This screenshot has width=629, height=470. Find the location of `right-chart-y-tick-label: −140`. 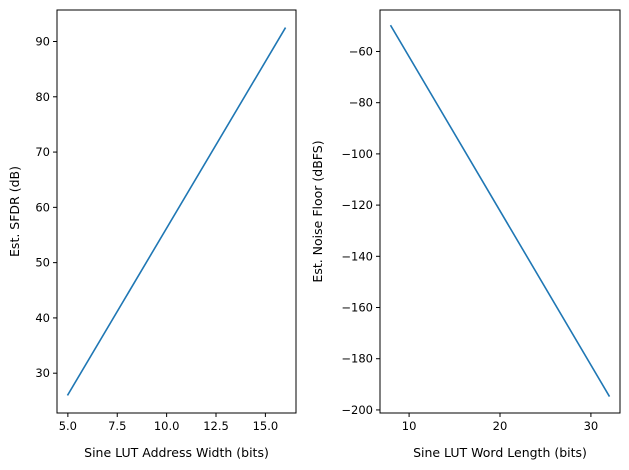

right-chart-y-tick-label: −140 is located at coordinates (357, 256).